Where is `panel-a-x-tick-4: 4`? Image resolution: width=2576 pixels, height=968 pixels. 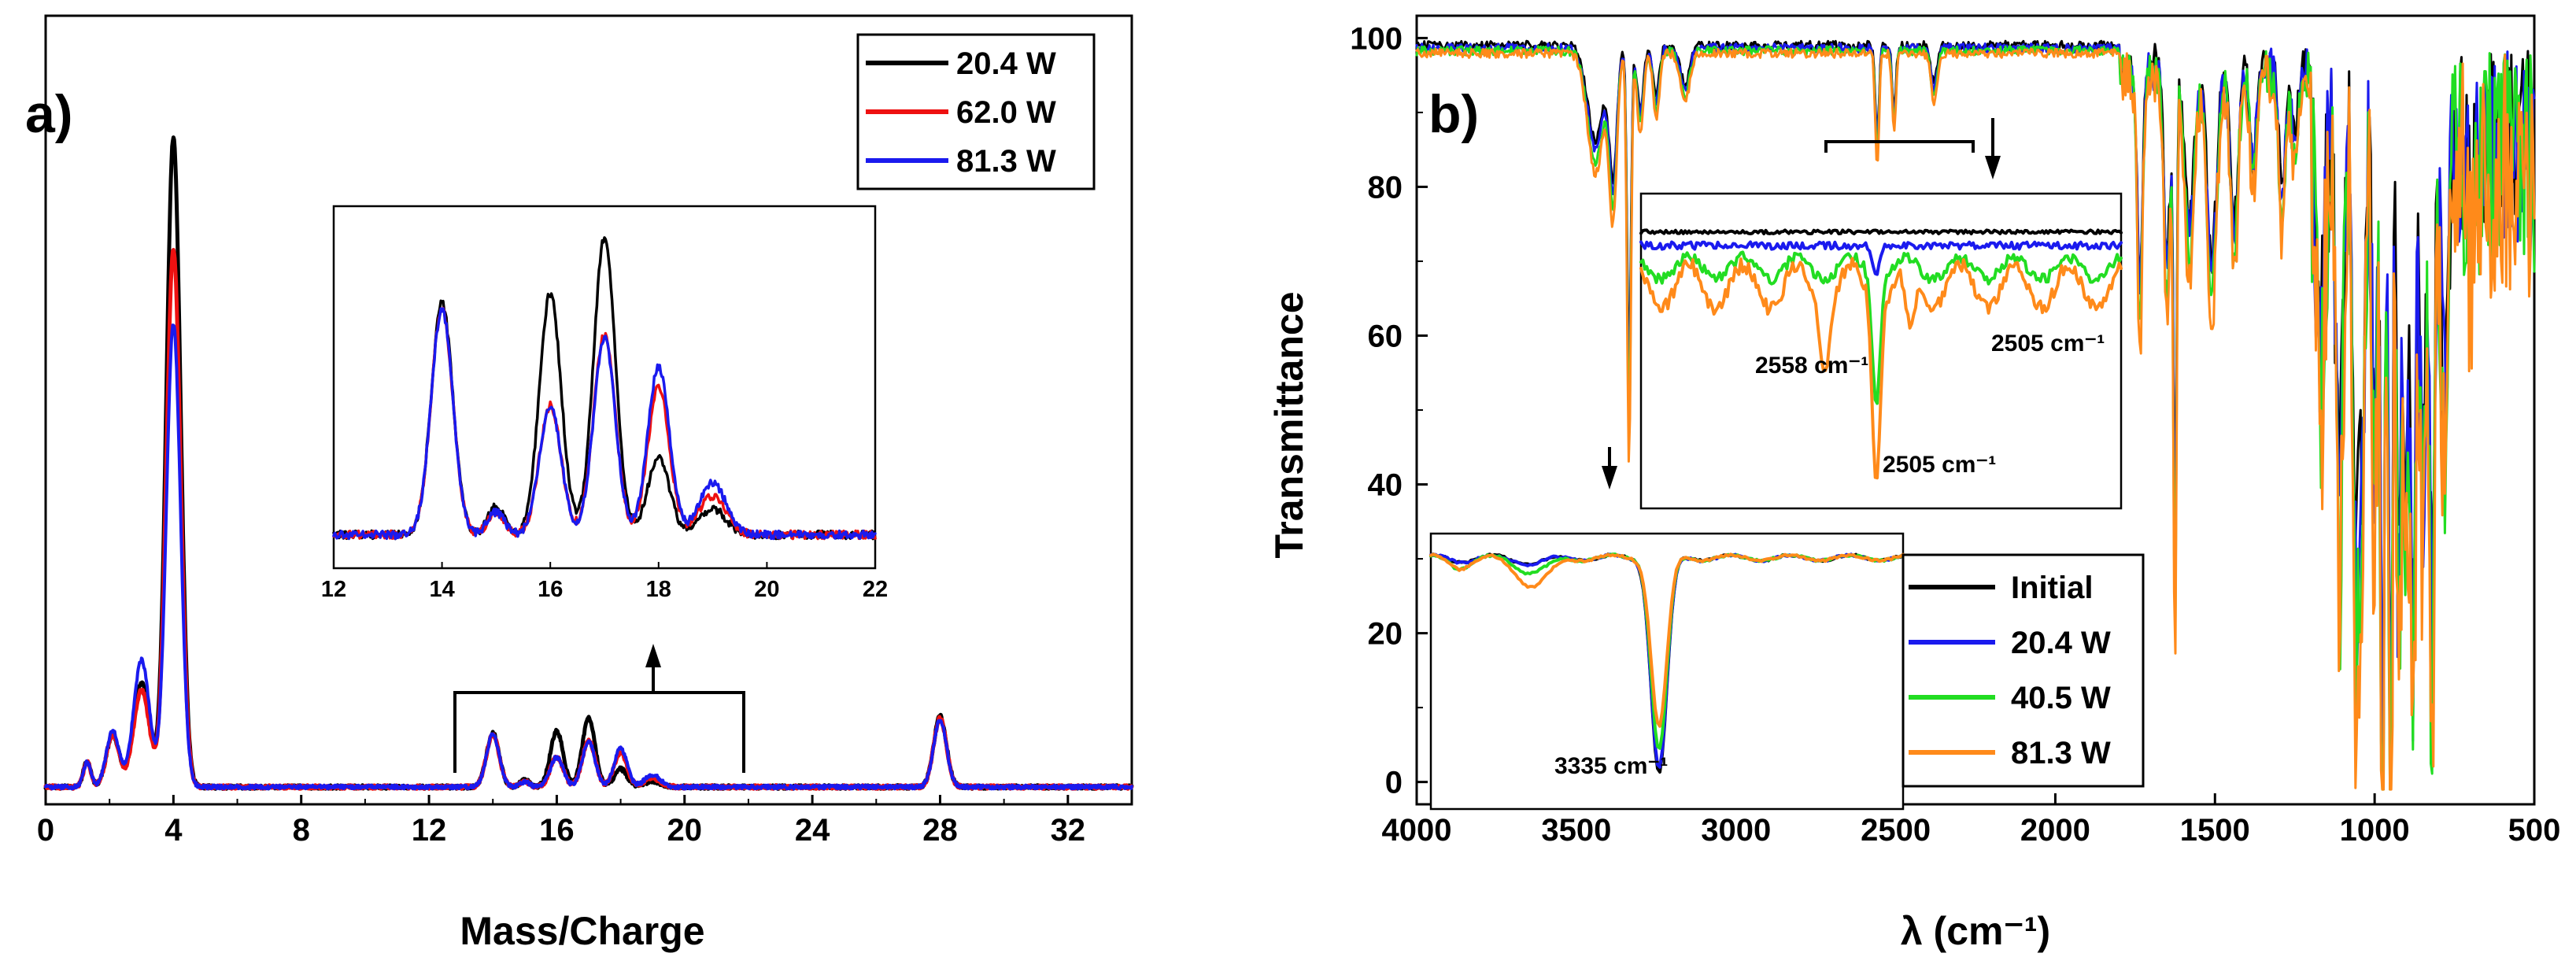 panel-a-x-tick-4: 4 is located at coordinates (173, 831).